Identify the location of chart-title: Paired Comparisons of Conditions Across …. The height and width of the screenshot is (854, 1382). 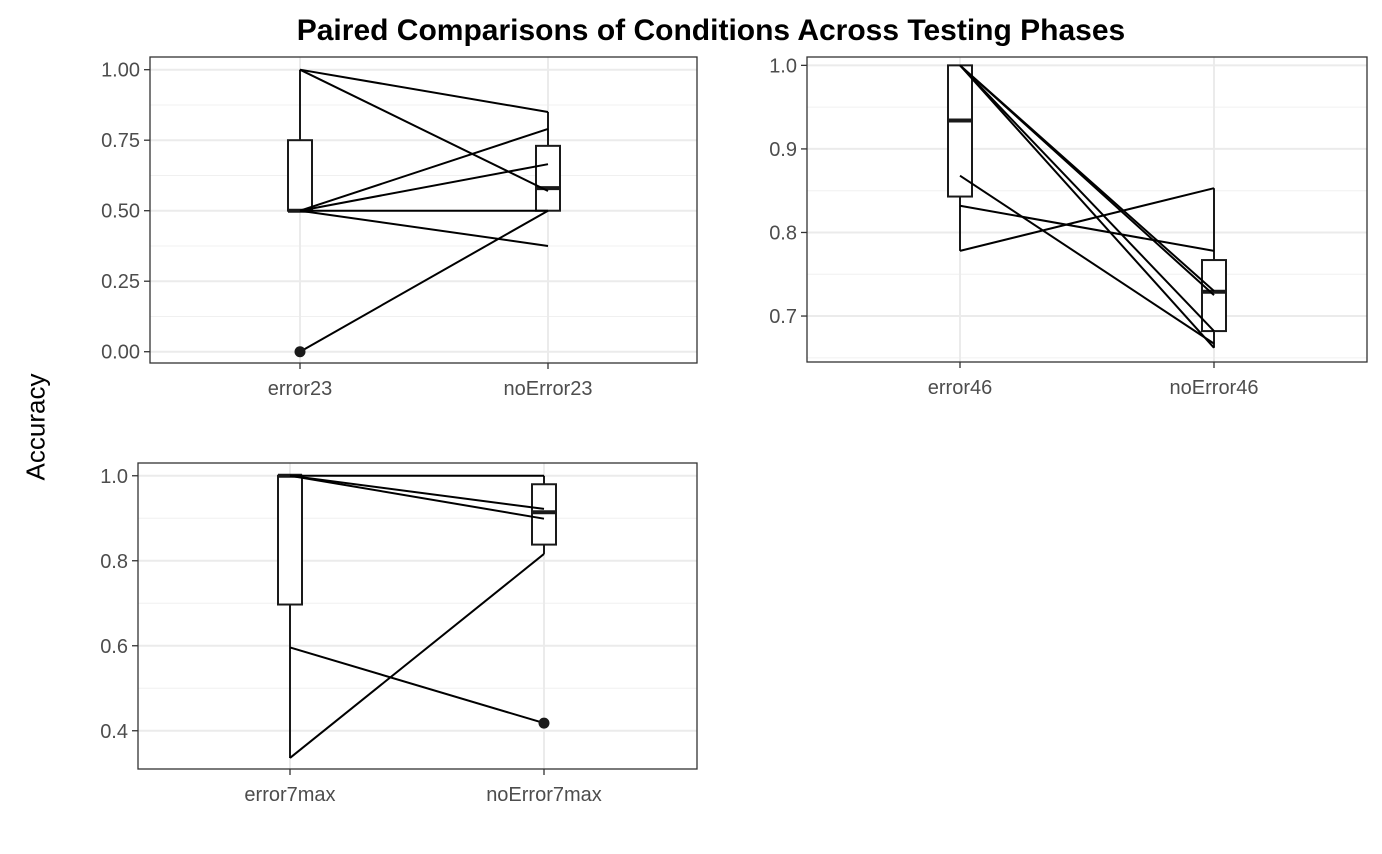
(711, 30).